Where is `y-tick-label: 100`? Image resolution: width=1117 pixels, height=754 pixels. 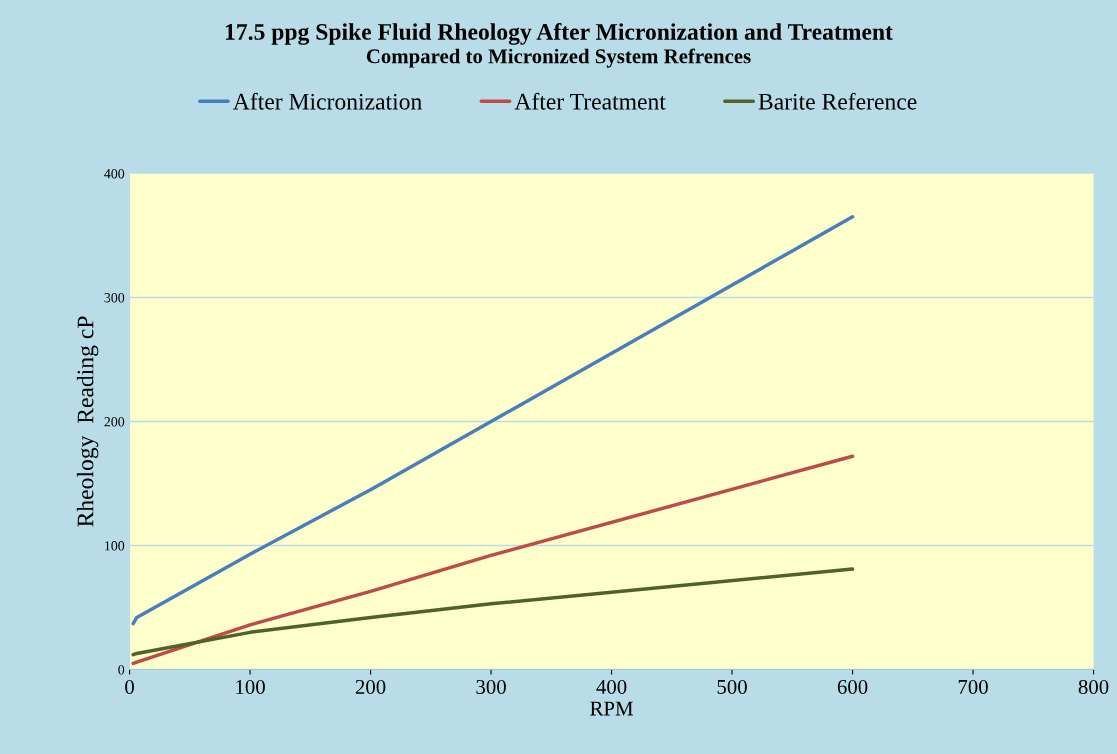
y-tick-label: 100 is located at coordinates (115, 546).